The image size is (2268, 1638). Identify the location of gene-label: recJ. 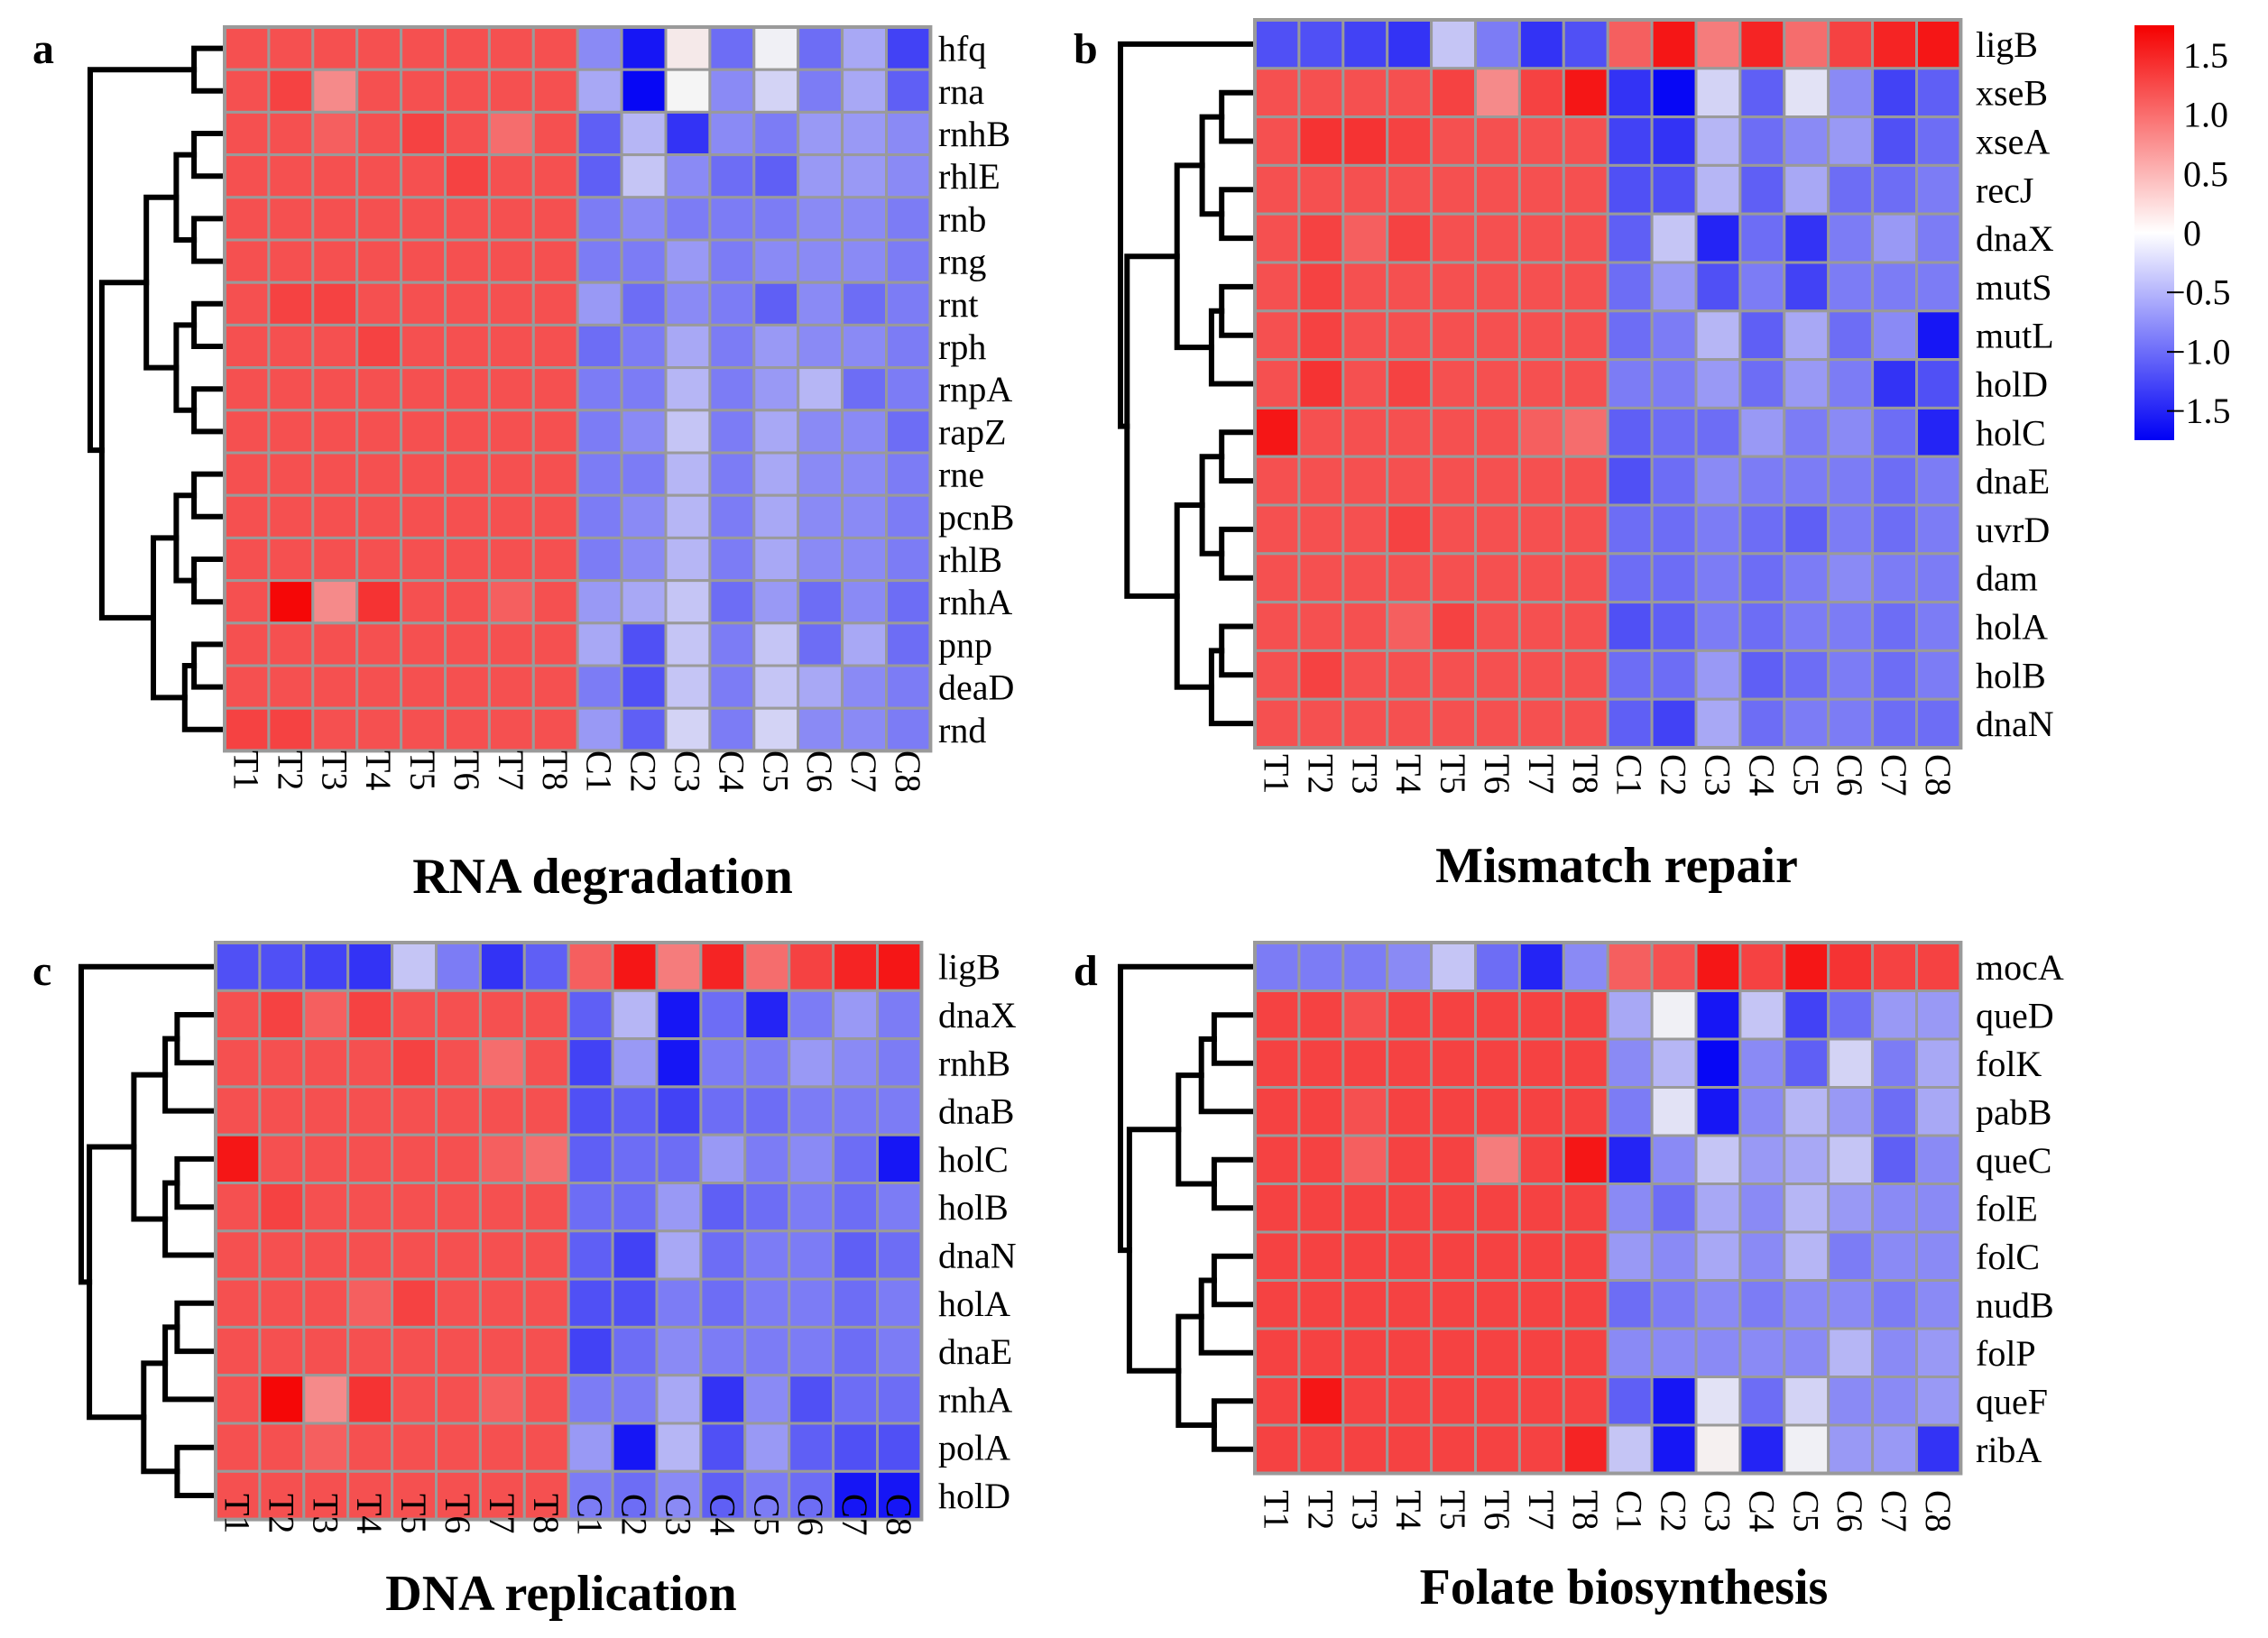
(2004, 190).